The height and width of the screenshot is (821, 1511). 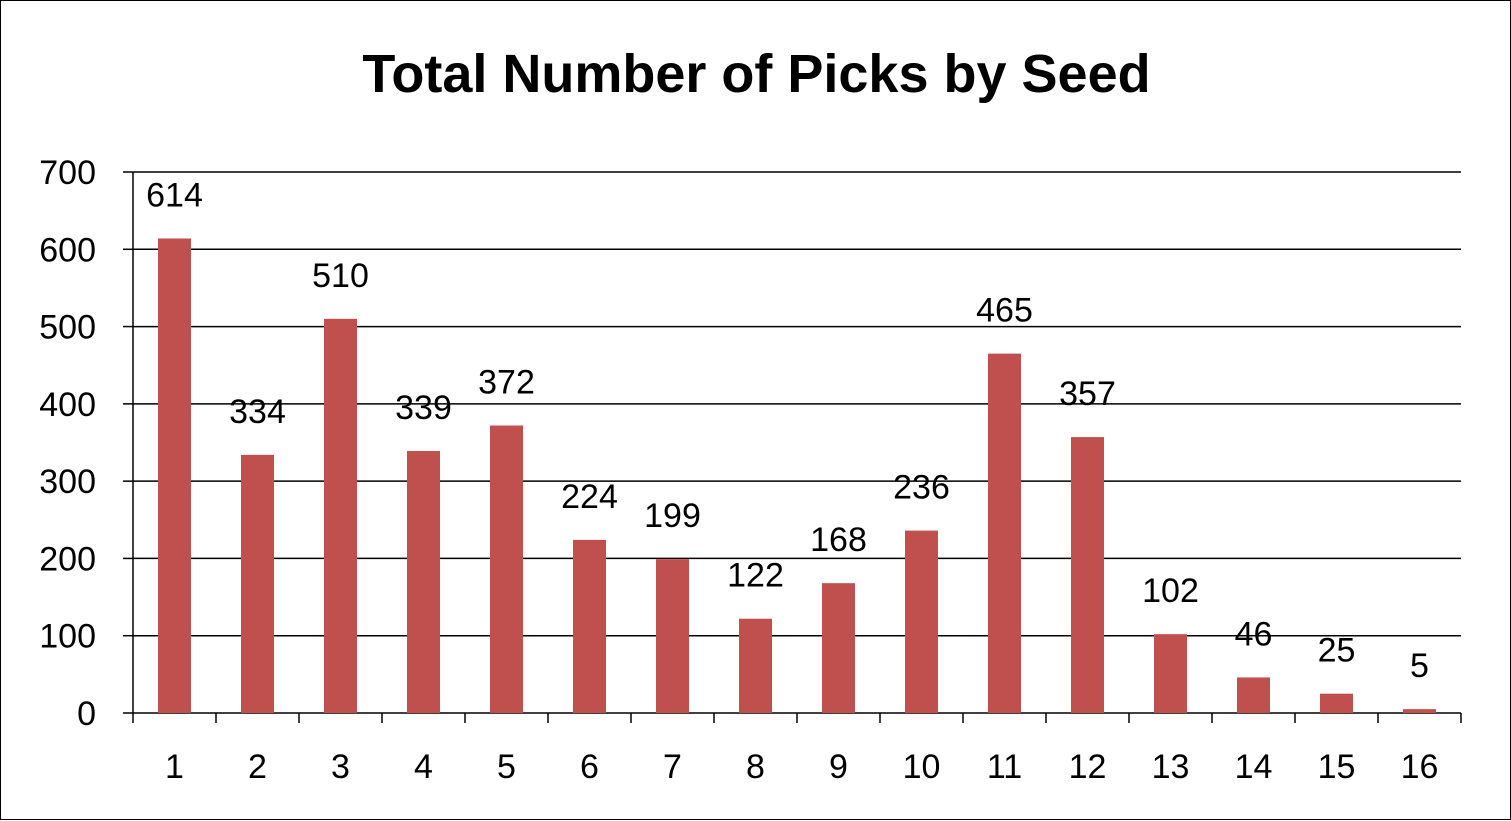 I want to click on x-tick-label: 13, so click(x=1171, y=767).